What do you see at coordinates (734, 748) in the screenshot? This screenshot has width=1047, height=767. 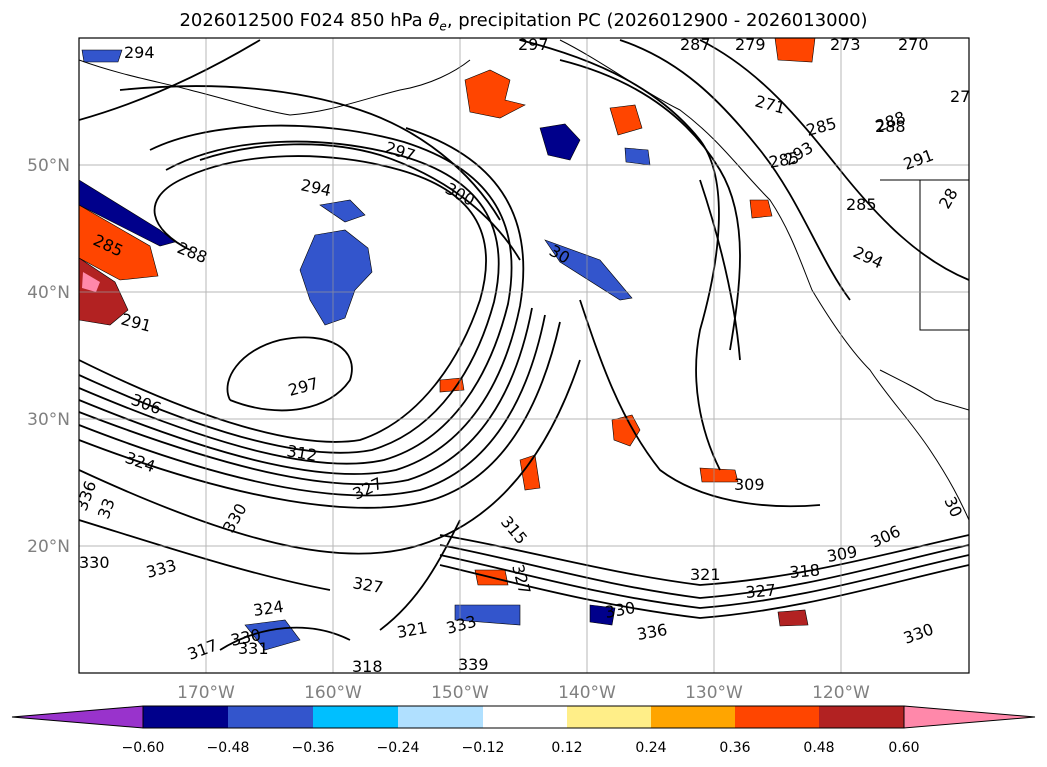 I see `colorbar-tick-label: 0.36` at bounding box center [734, 748].